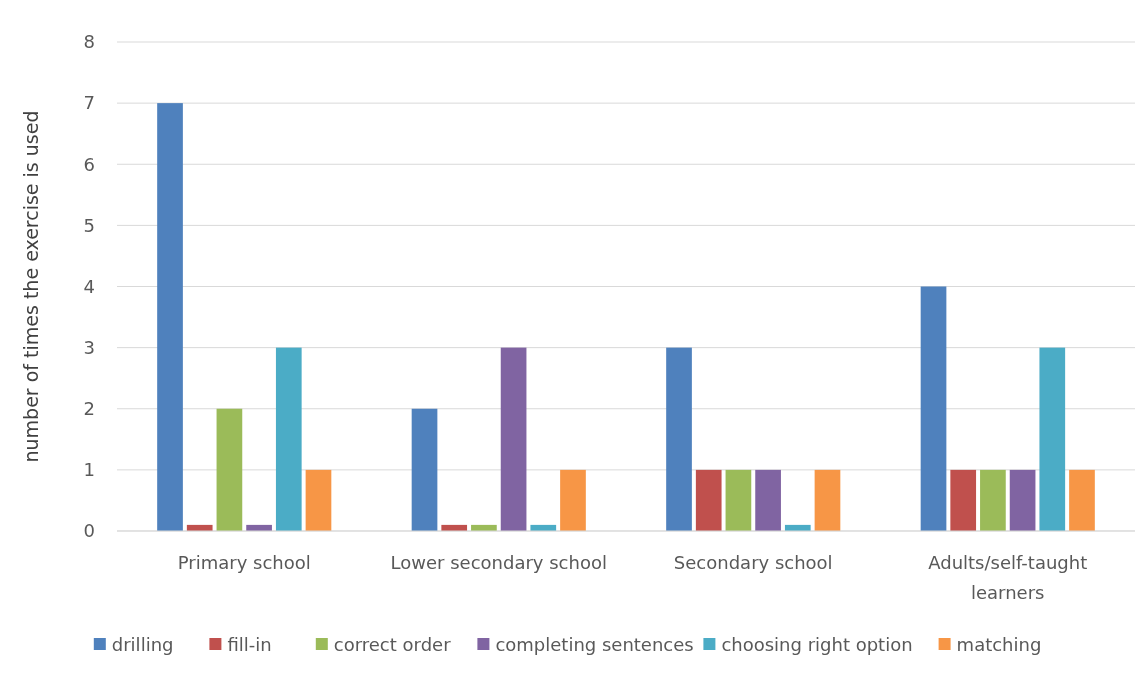 Image resolution: width=1148 pixels, height=677 pixels. Describe the element at coordinates (89, 470) in the screenshot. I see `y-tick-label: 1` at that location.